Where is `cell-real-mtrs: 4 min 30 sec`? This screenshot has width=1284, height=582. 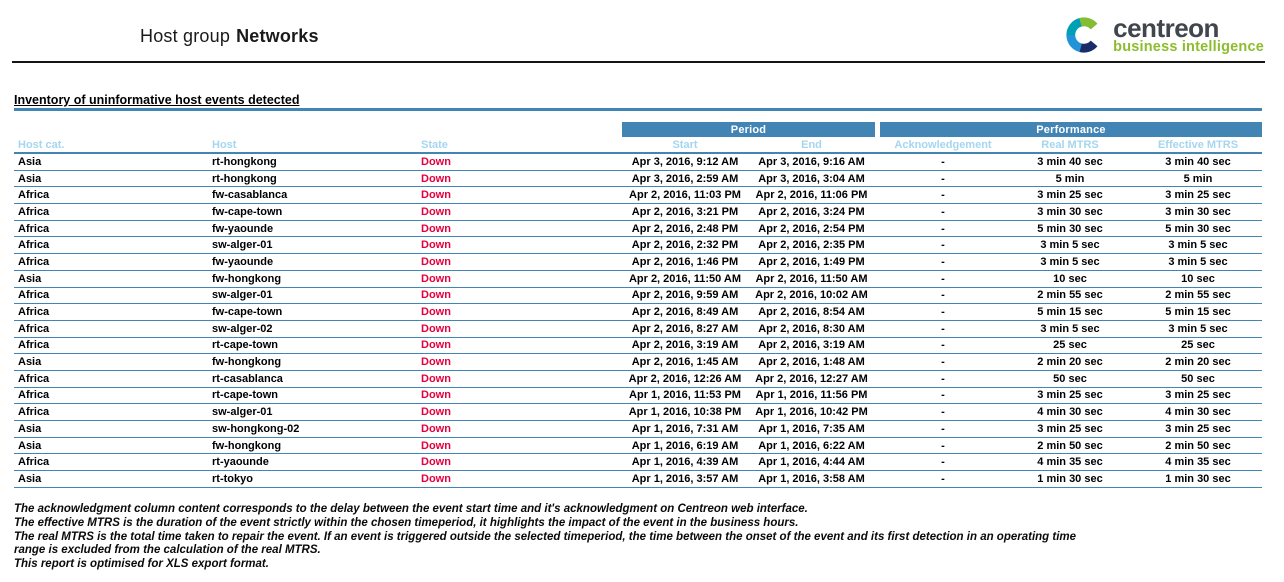
cell-real-mtrs: 4 min 30 sec is located at coordinates (1070, 412).